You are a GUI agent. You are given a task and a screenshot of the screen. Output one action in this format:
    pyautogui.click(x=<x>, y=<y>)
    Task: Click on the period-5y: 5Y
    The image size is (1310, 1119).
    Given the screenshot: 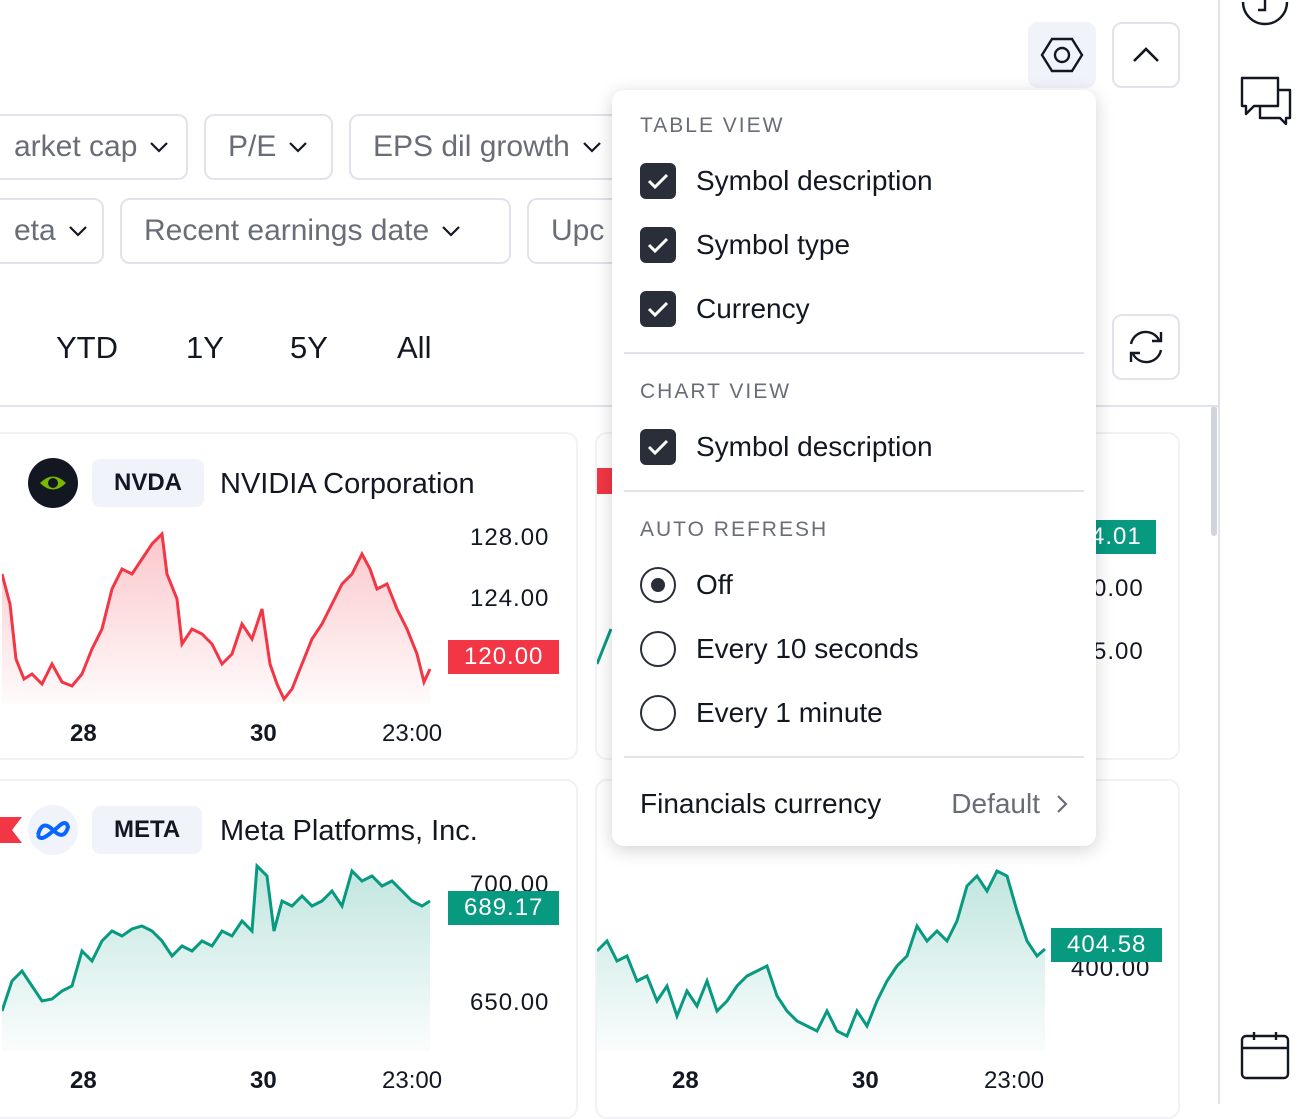 What is the action you would take?
    pyautogui.click(x=309, y=347)
    